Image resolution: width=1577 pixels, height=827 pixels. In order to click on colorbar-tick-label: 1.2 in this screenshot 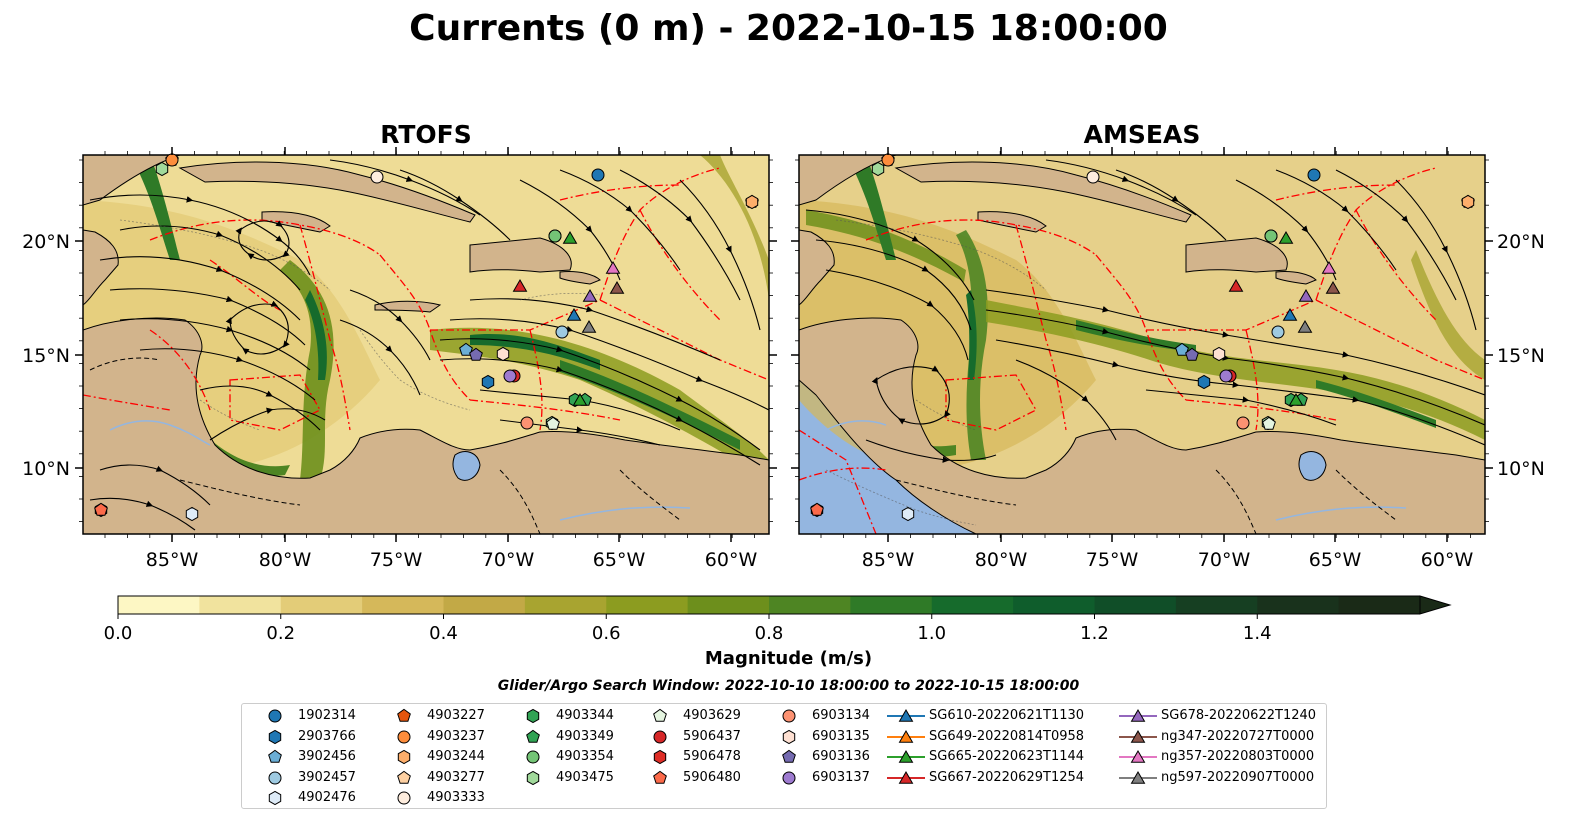, I will do `click(1094, 633)`.